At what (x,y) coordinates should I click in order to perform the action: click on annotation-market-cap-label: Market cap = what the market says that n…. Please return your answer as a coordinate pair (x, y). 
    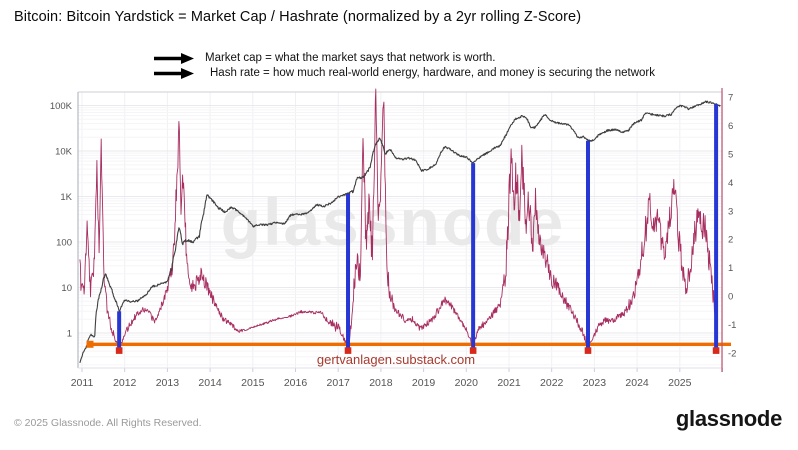
    Looking at the image, I should click on (350, 58).